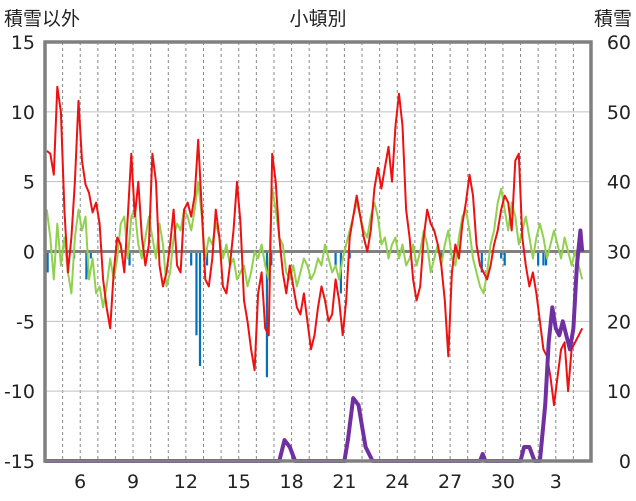 This screenshot has width=636, height=501. Describe the element at coordinates (619, 253) in the screenshot. I see `right-tick-label: 30` at that location.